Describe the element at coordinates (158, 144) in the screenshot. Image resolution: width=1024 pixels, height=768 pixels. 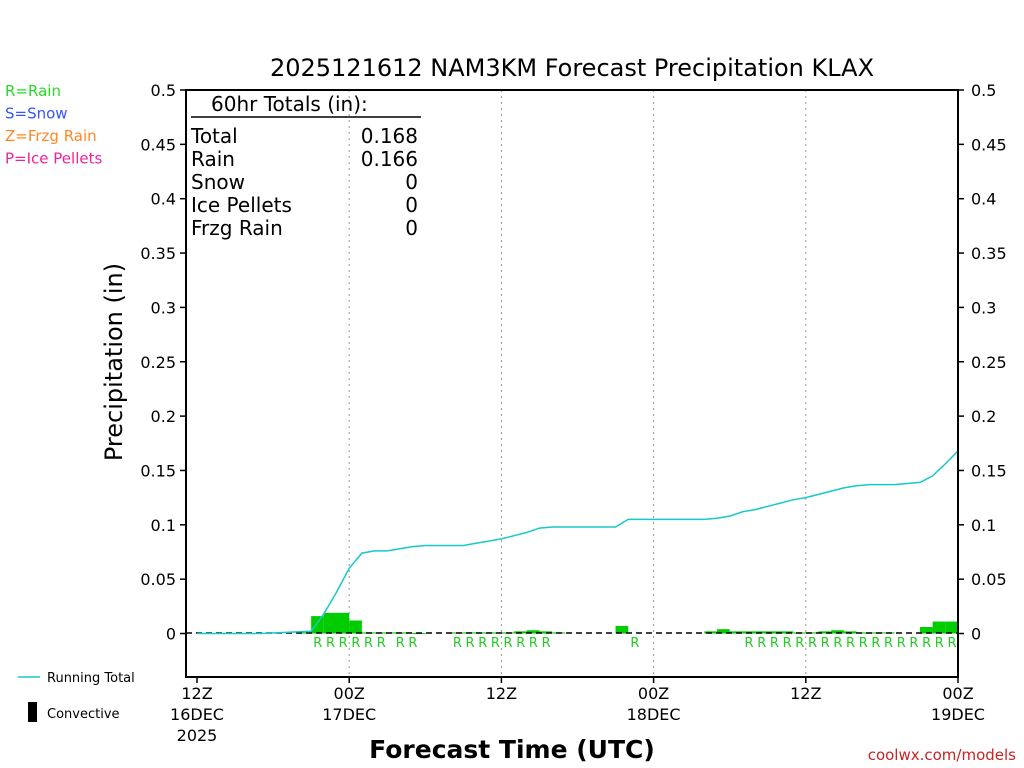
I see `y-tick-label-left: 0.45` at that location.